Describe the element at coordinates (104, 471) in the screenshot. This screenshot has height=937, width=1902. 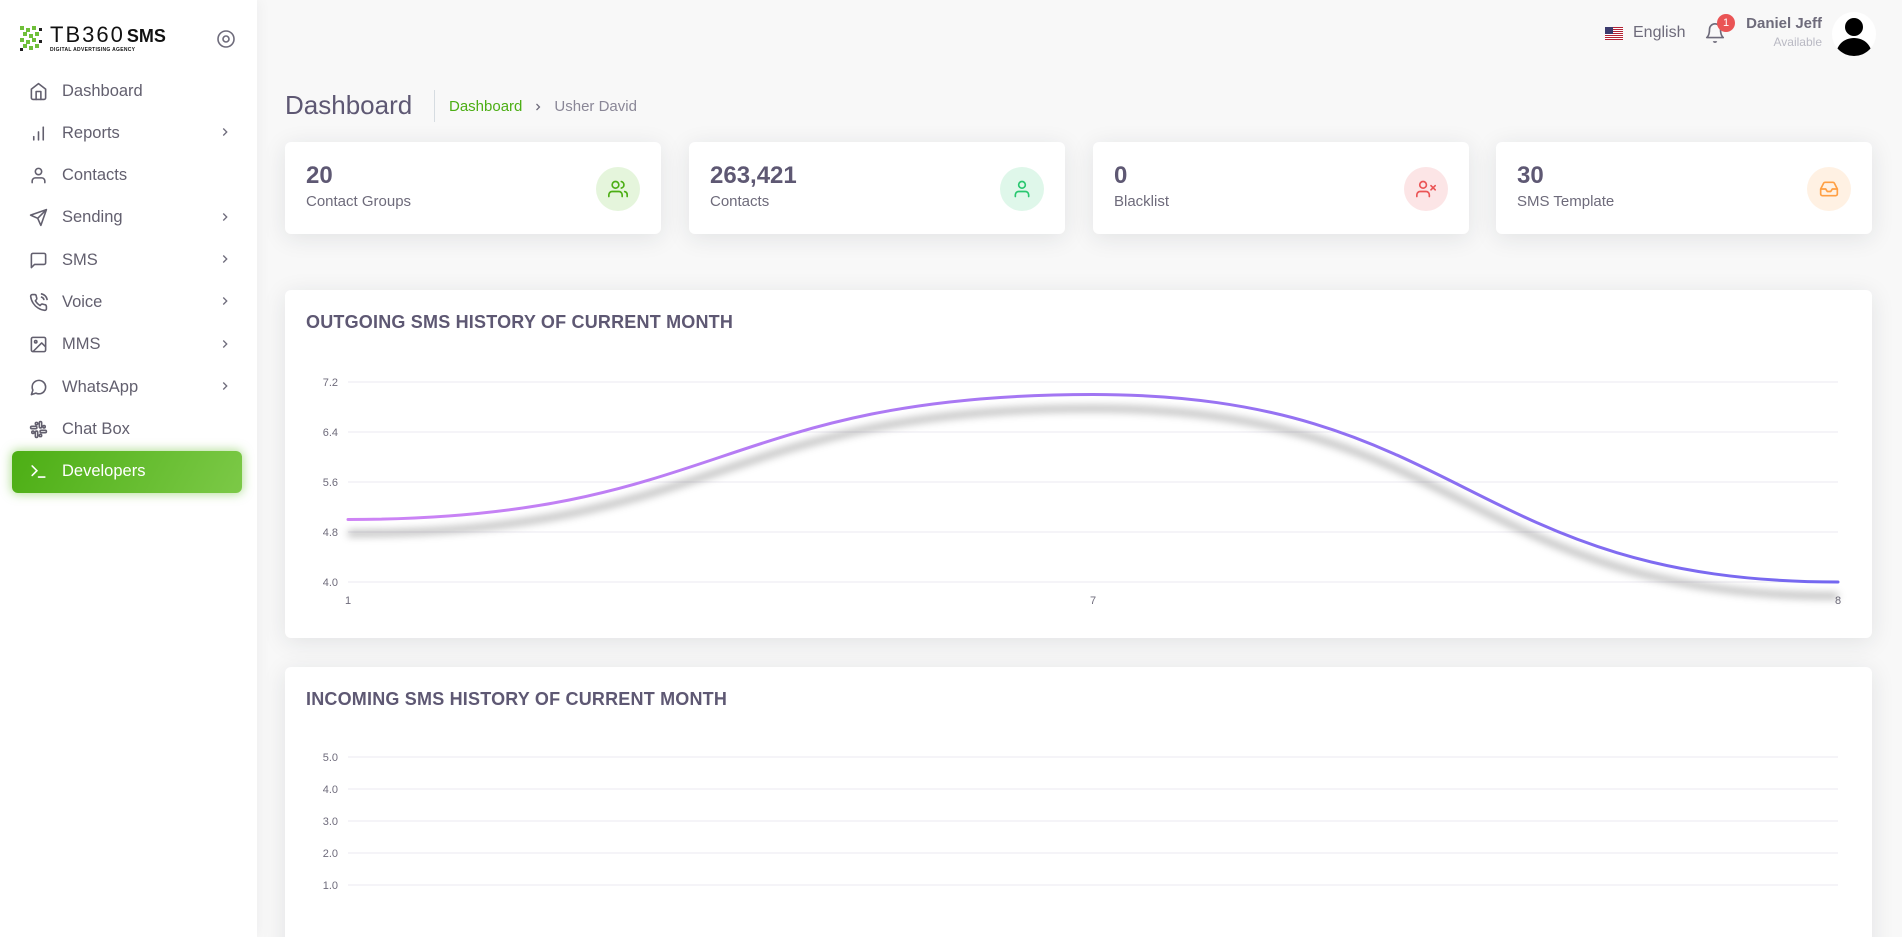
I see `sidebar-item-label: Developers` at that location.